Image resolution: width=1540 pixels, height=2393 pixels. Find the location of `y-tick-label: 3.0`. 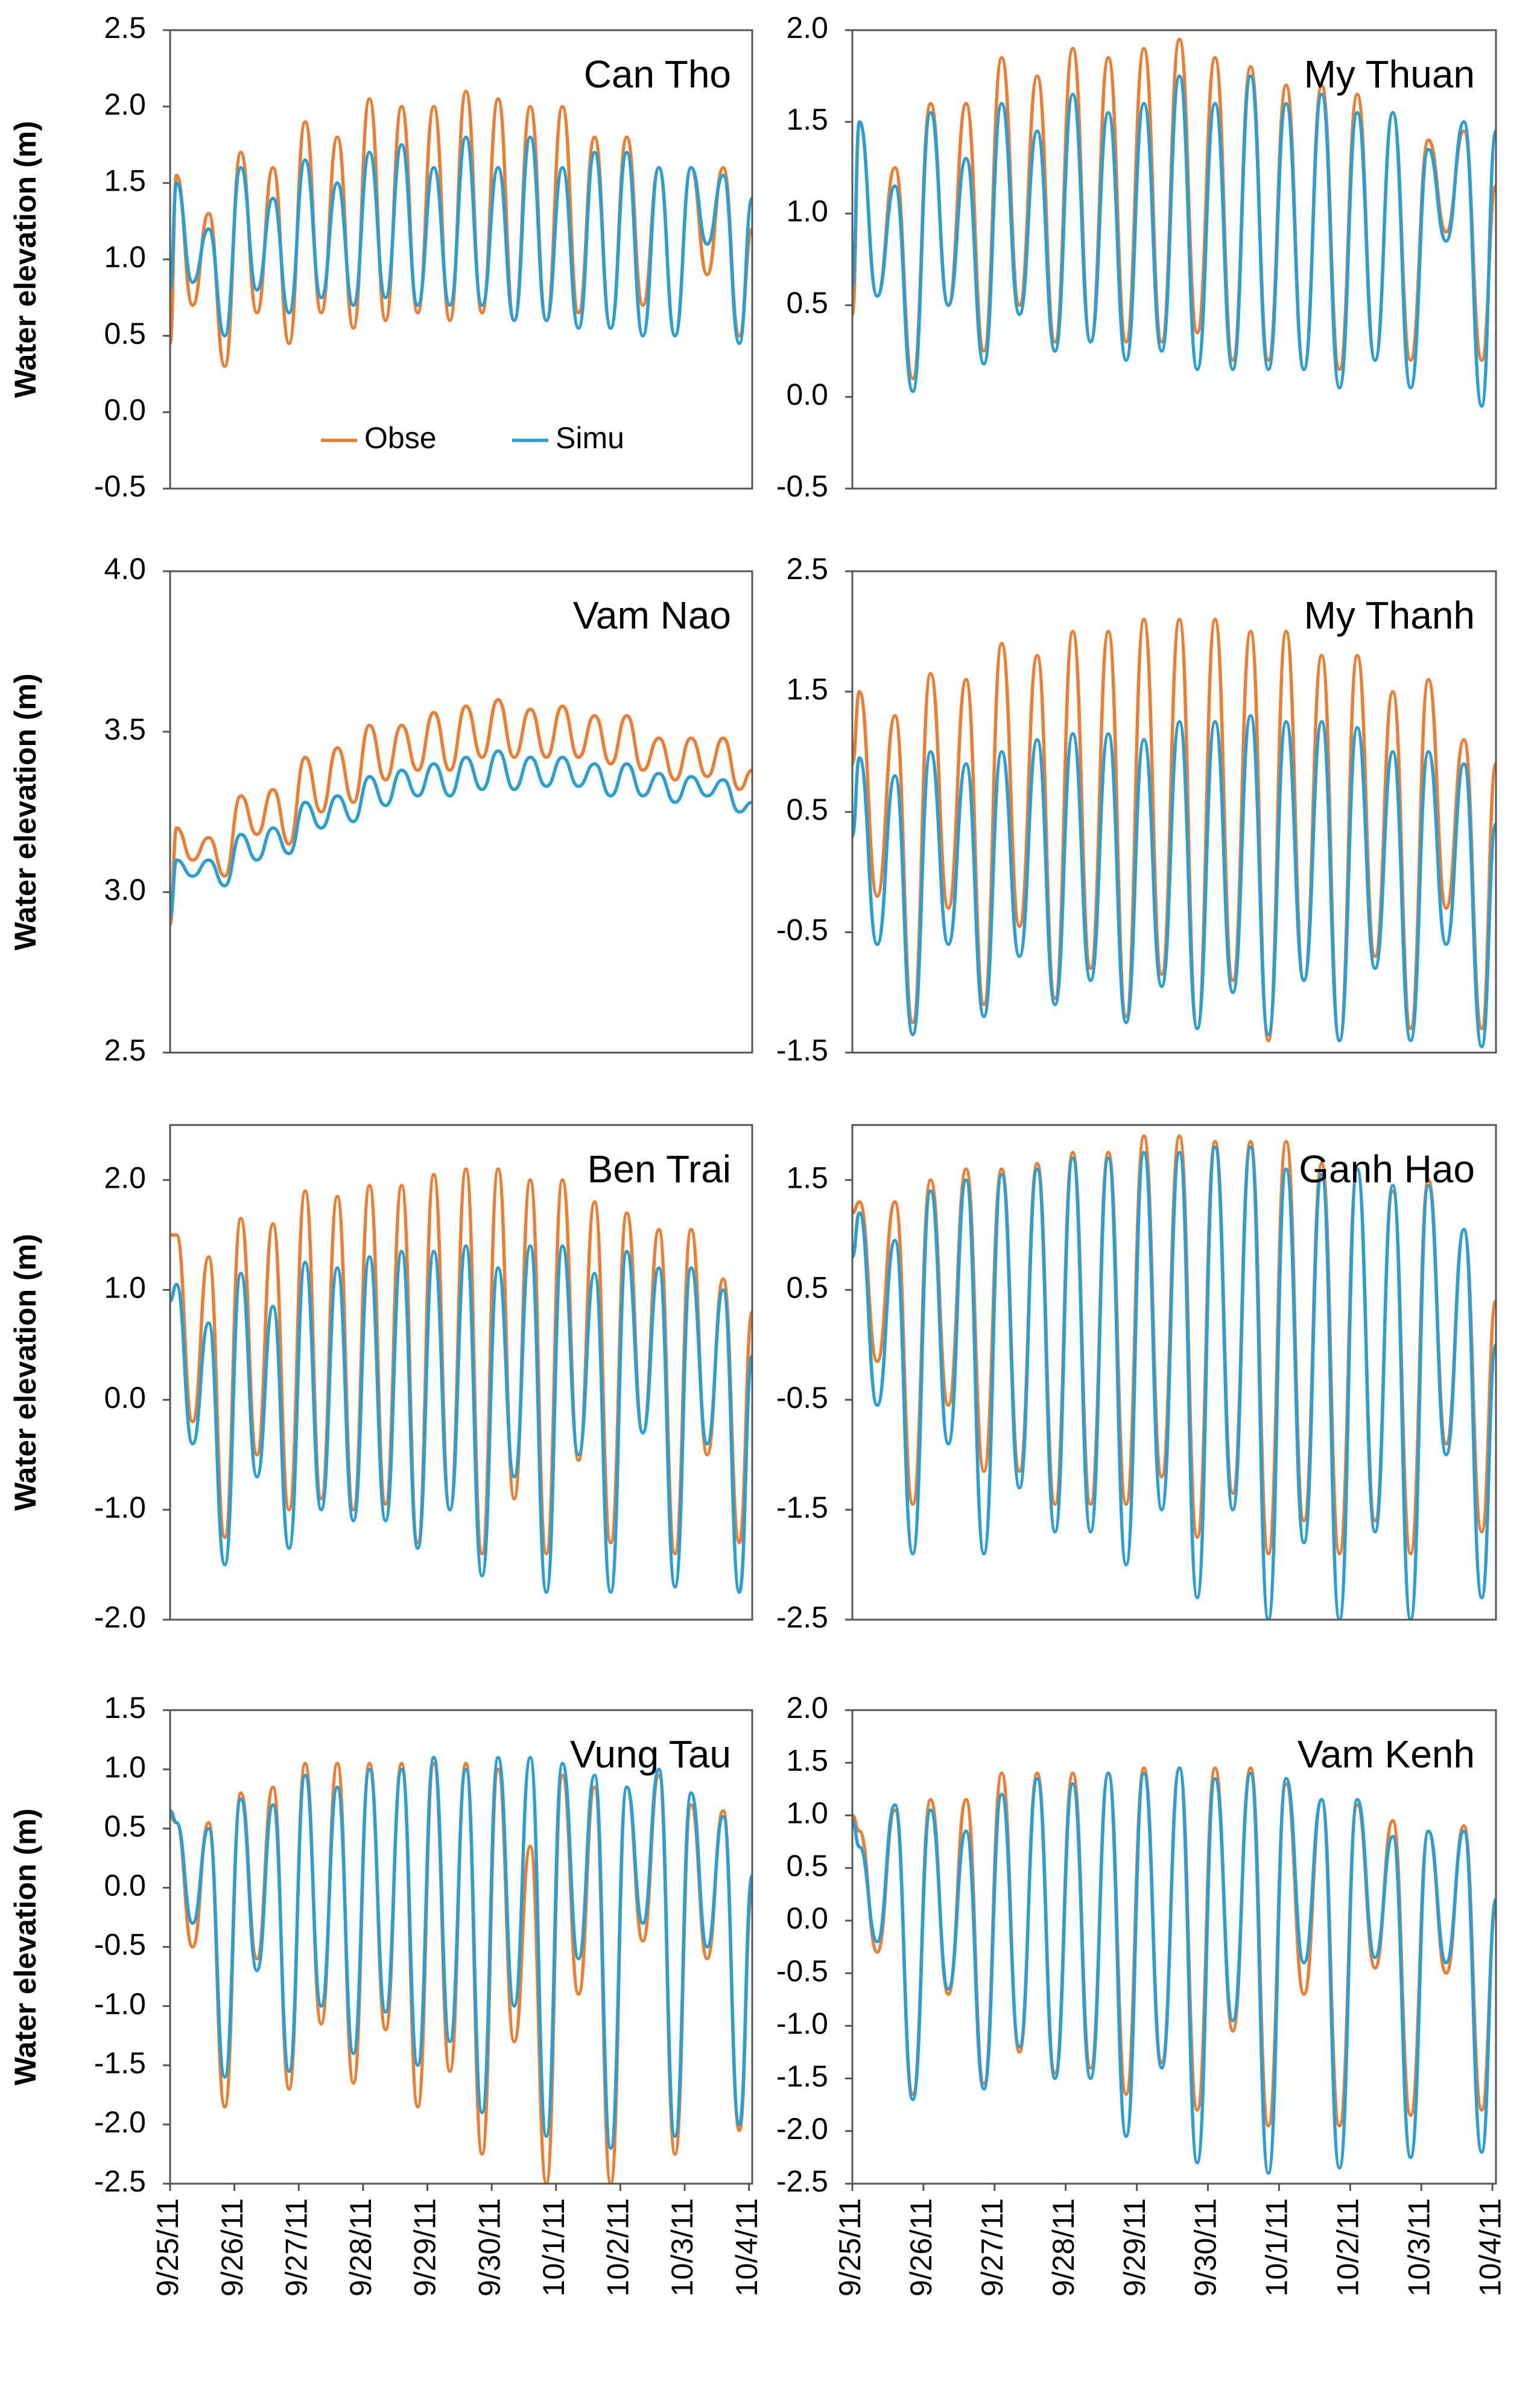

y-tick-label: 3.0 is located at coordinates (125, 890).